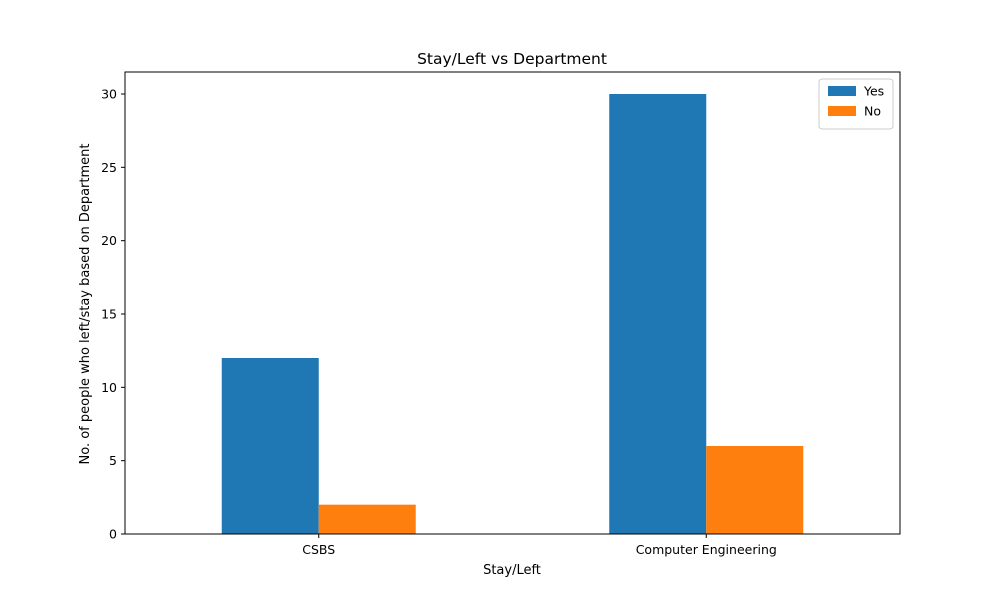  Describe the element at coordinates (856, 104) in the screenshot. I see `legend: Yes No` at that location.